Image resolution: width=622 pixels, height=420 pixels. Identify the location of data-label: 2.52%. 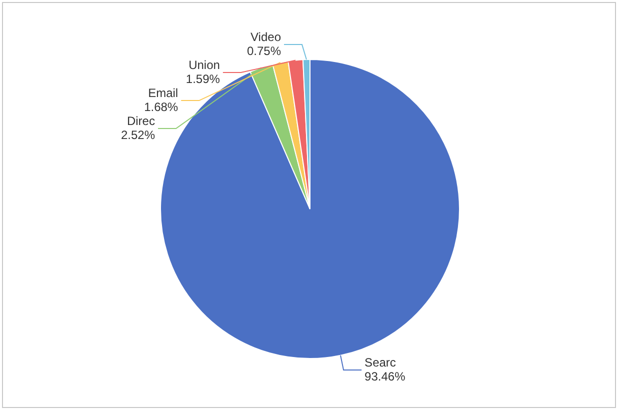
(138, 135).